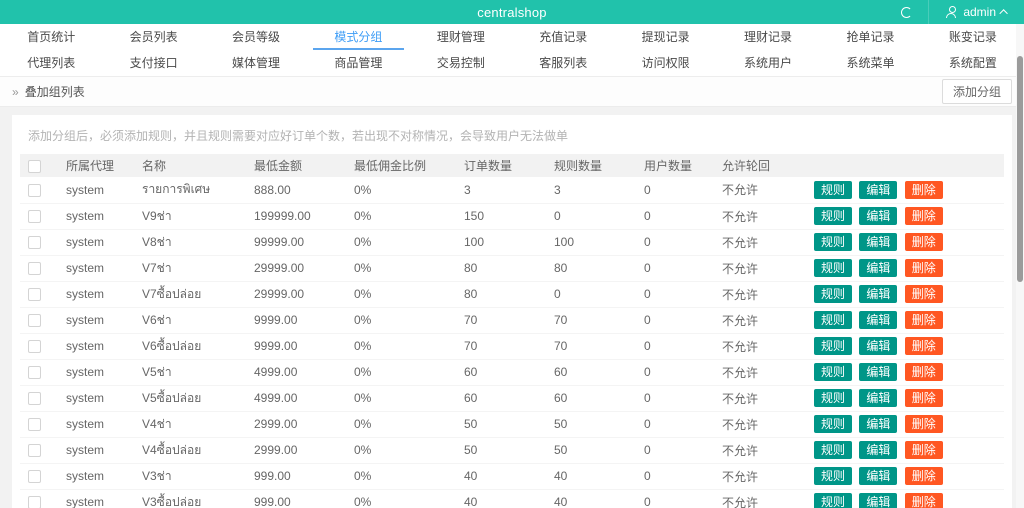 This screenshot has width=1024, height=508. I want to click on cell-rule-count: 40, so click(591, 498).